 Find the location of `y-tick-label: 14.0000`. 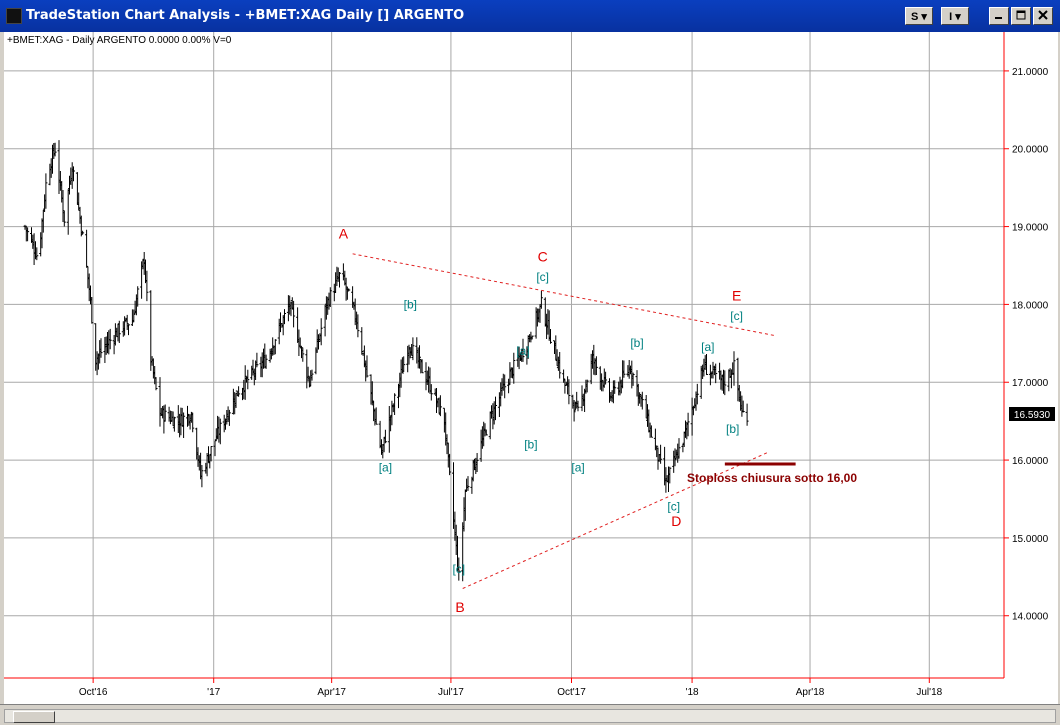

y-tick-label: 14.0000 is located at coordinates (1030, 617).